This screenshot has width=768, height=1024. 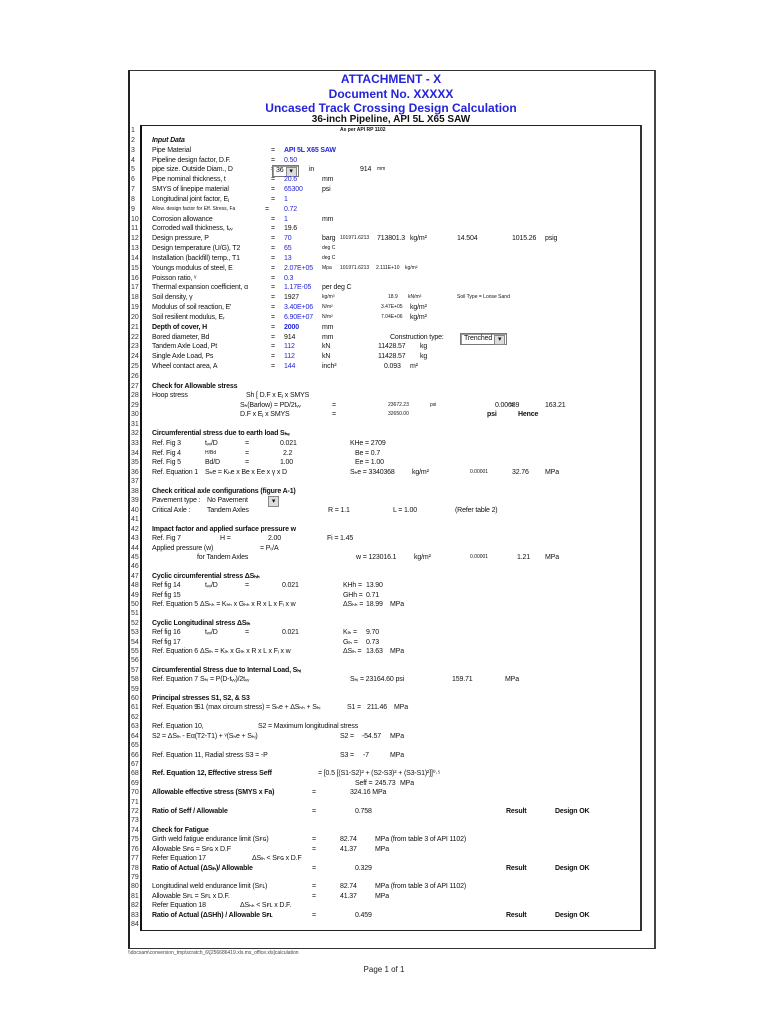 I want to click on cell-r22-1: =, so click(x=273, y=337).